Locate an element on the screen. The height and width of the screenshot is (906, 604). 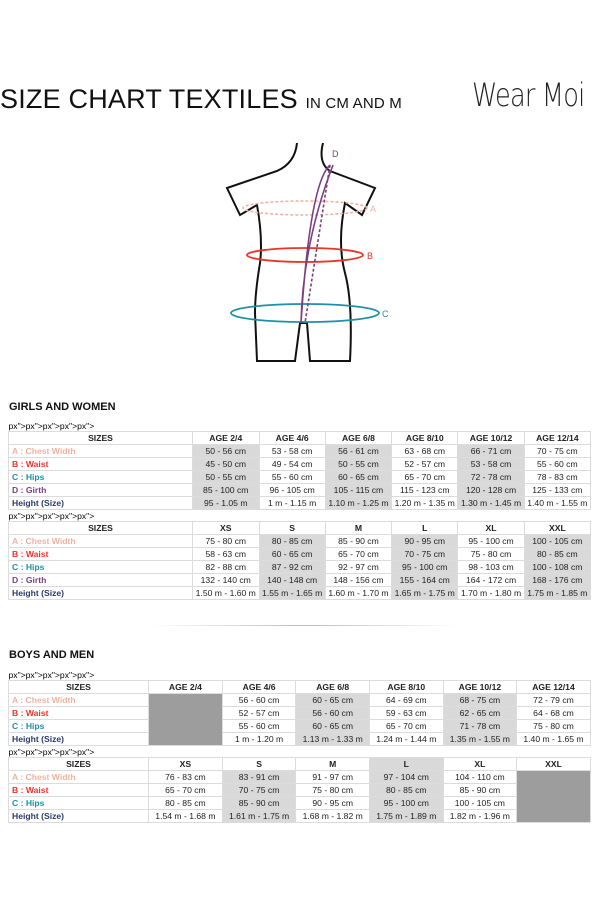
table-cell: 50 - 55 cm is located at coordinates (358, 464).